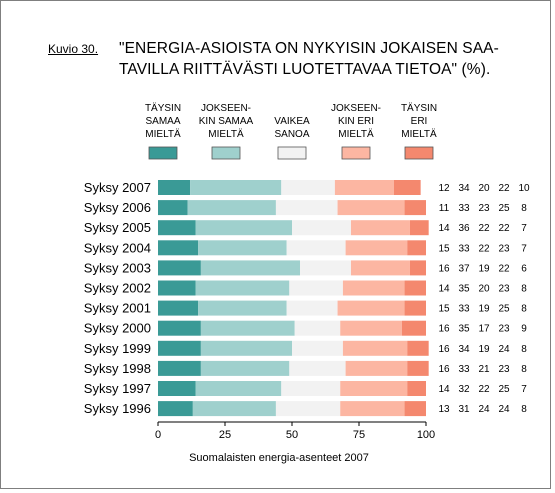 The height and width of the screenshot is (493, 555). What do you see at coordinates (163, 108) in the screenshot?
I see `legend-label-1-line-1: TÄYSIN` at bounding box center [163, 108].